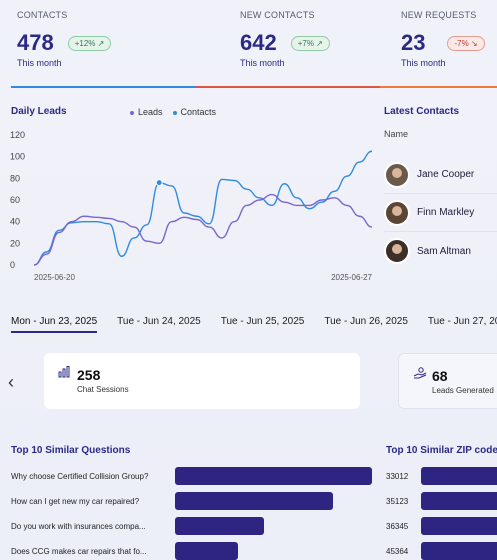  I want to click on contact-row: Finn Markley, so click(440, 213).